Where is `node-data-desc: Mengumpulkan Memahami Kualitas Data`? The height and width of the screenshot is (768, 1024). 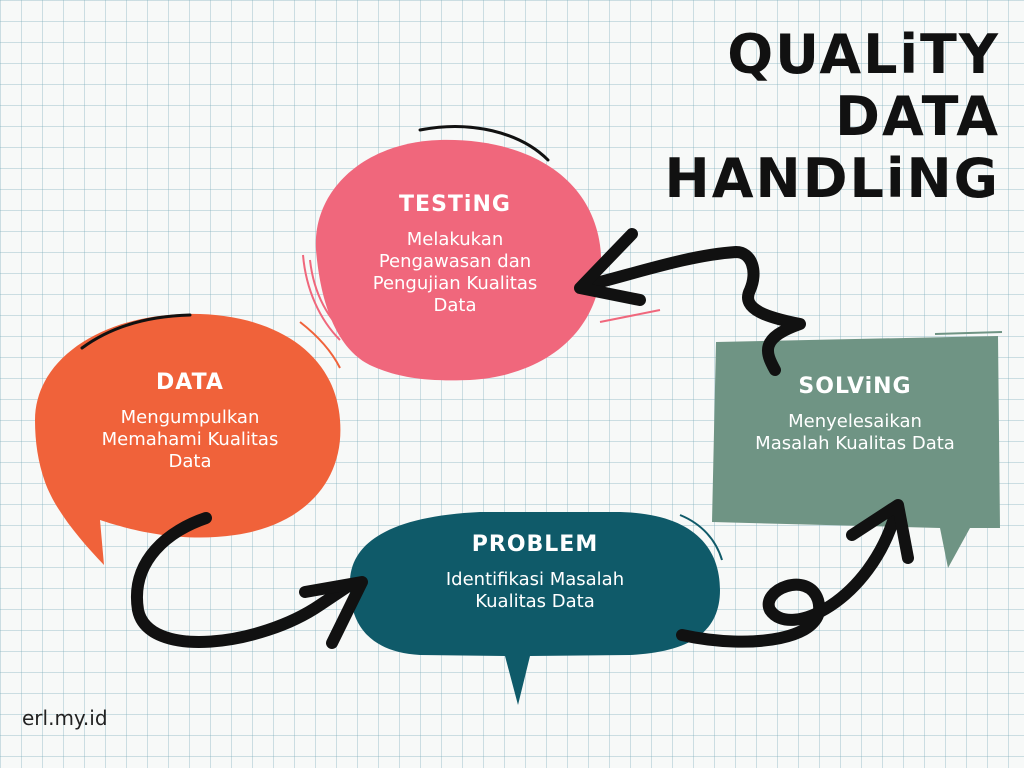
node-data-desc: Mengumpulkan Memahami Kualitas Data is located at coordinates (190, 440).